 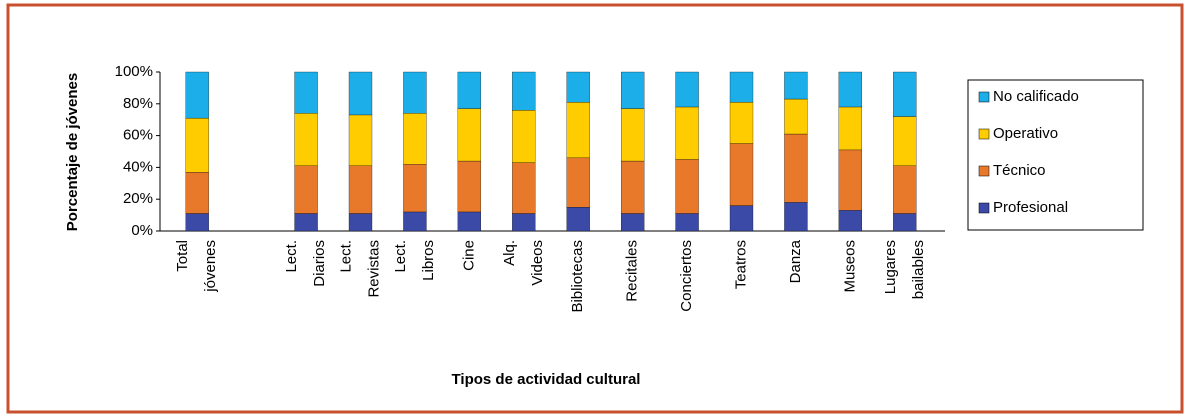 I want to click on x-tick-label: Museos, so click(x=849, y=266).